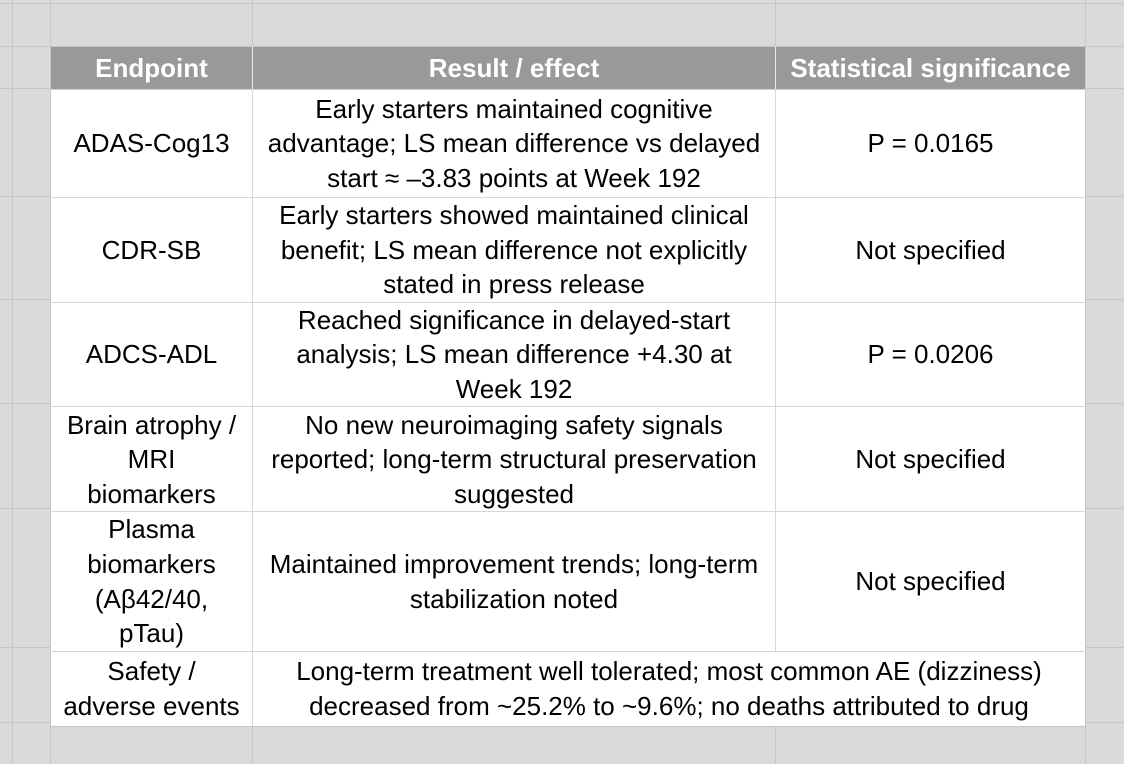 This screenshot has width=1124, height=764. What do you see at coordinates (151, 143) in the screenshot?
I see `endpoint-cell: ADAS-Cog13` at bounding box center [151, 143].